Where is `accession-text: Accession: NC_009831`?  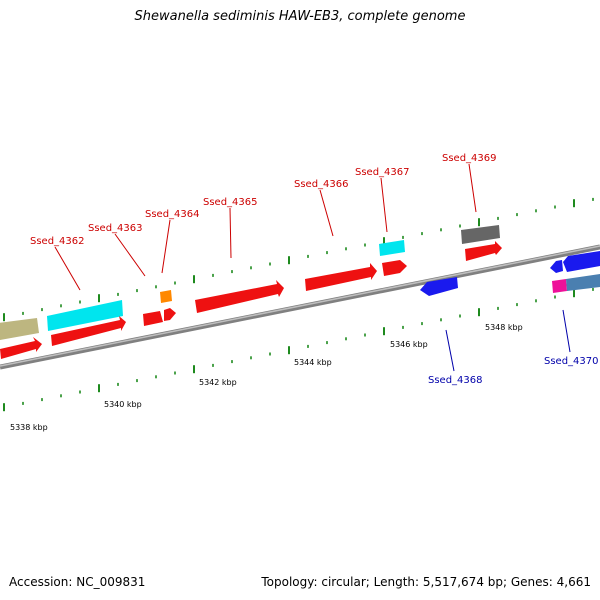
accession-text: Accession: NC_009831 is located at coordinates (77, 582).